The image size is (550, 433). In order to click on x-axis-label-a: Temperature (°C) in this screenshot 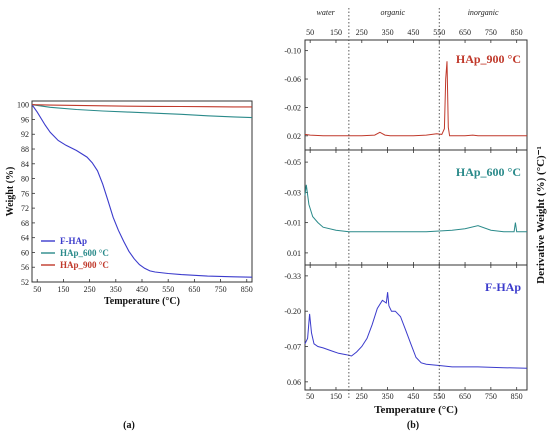, I will do `click(142, 301)`.